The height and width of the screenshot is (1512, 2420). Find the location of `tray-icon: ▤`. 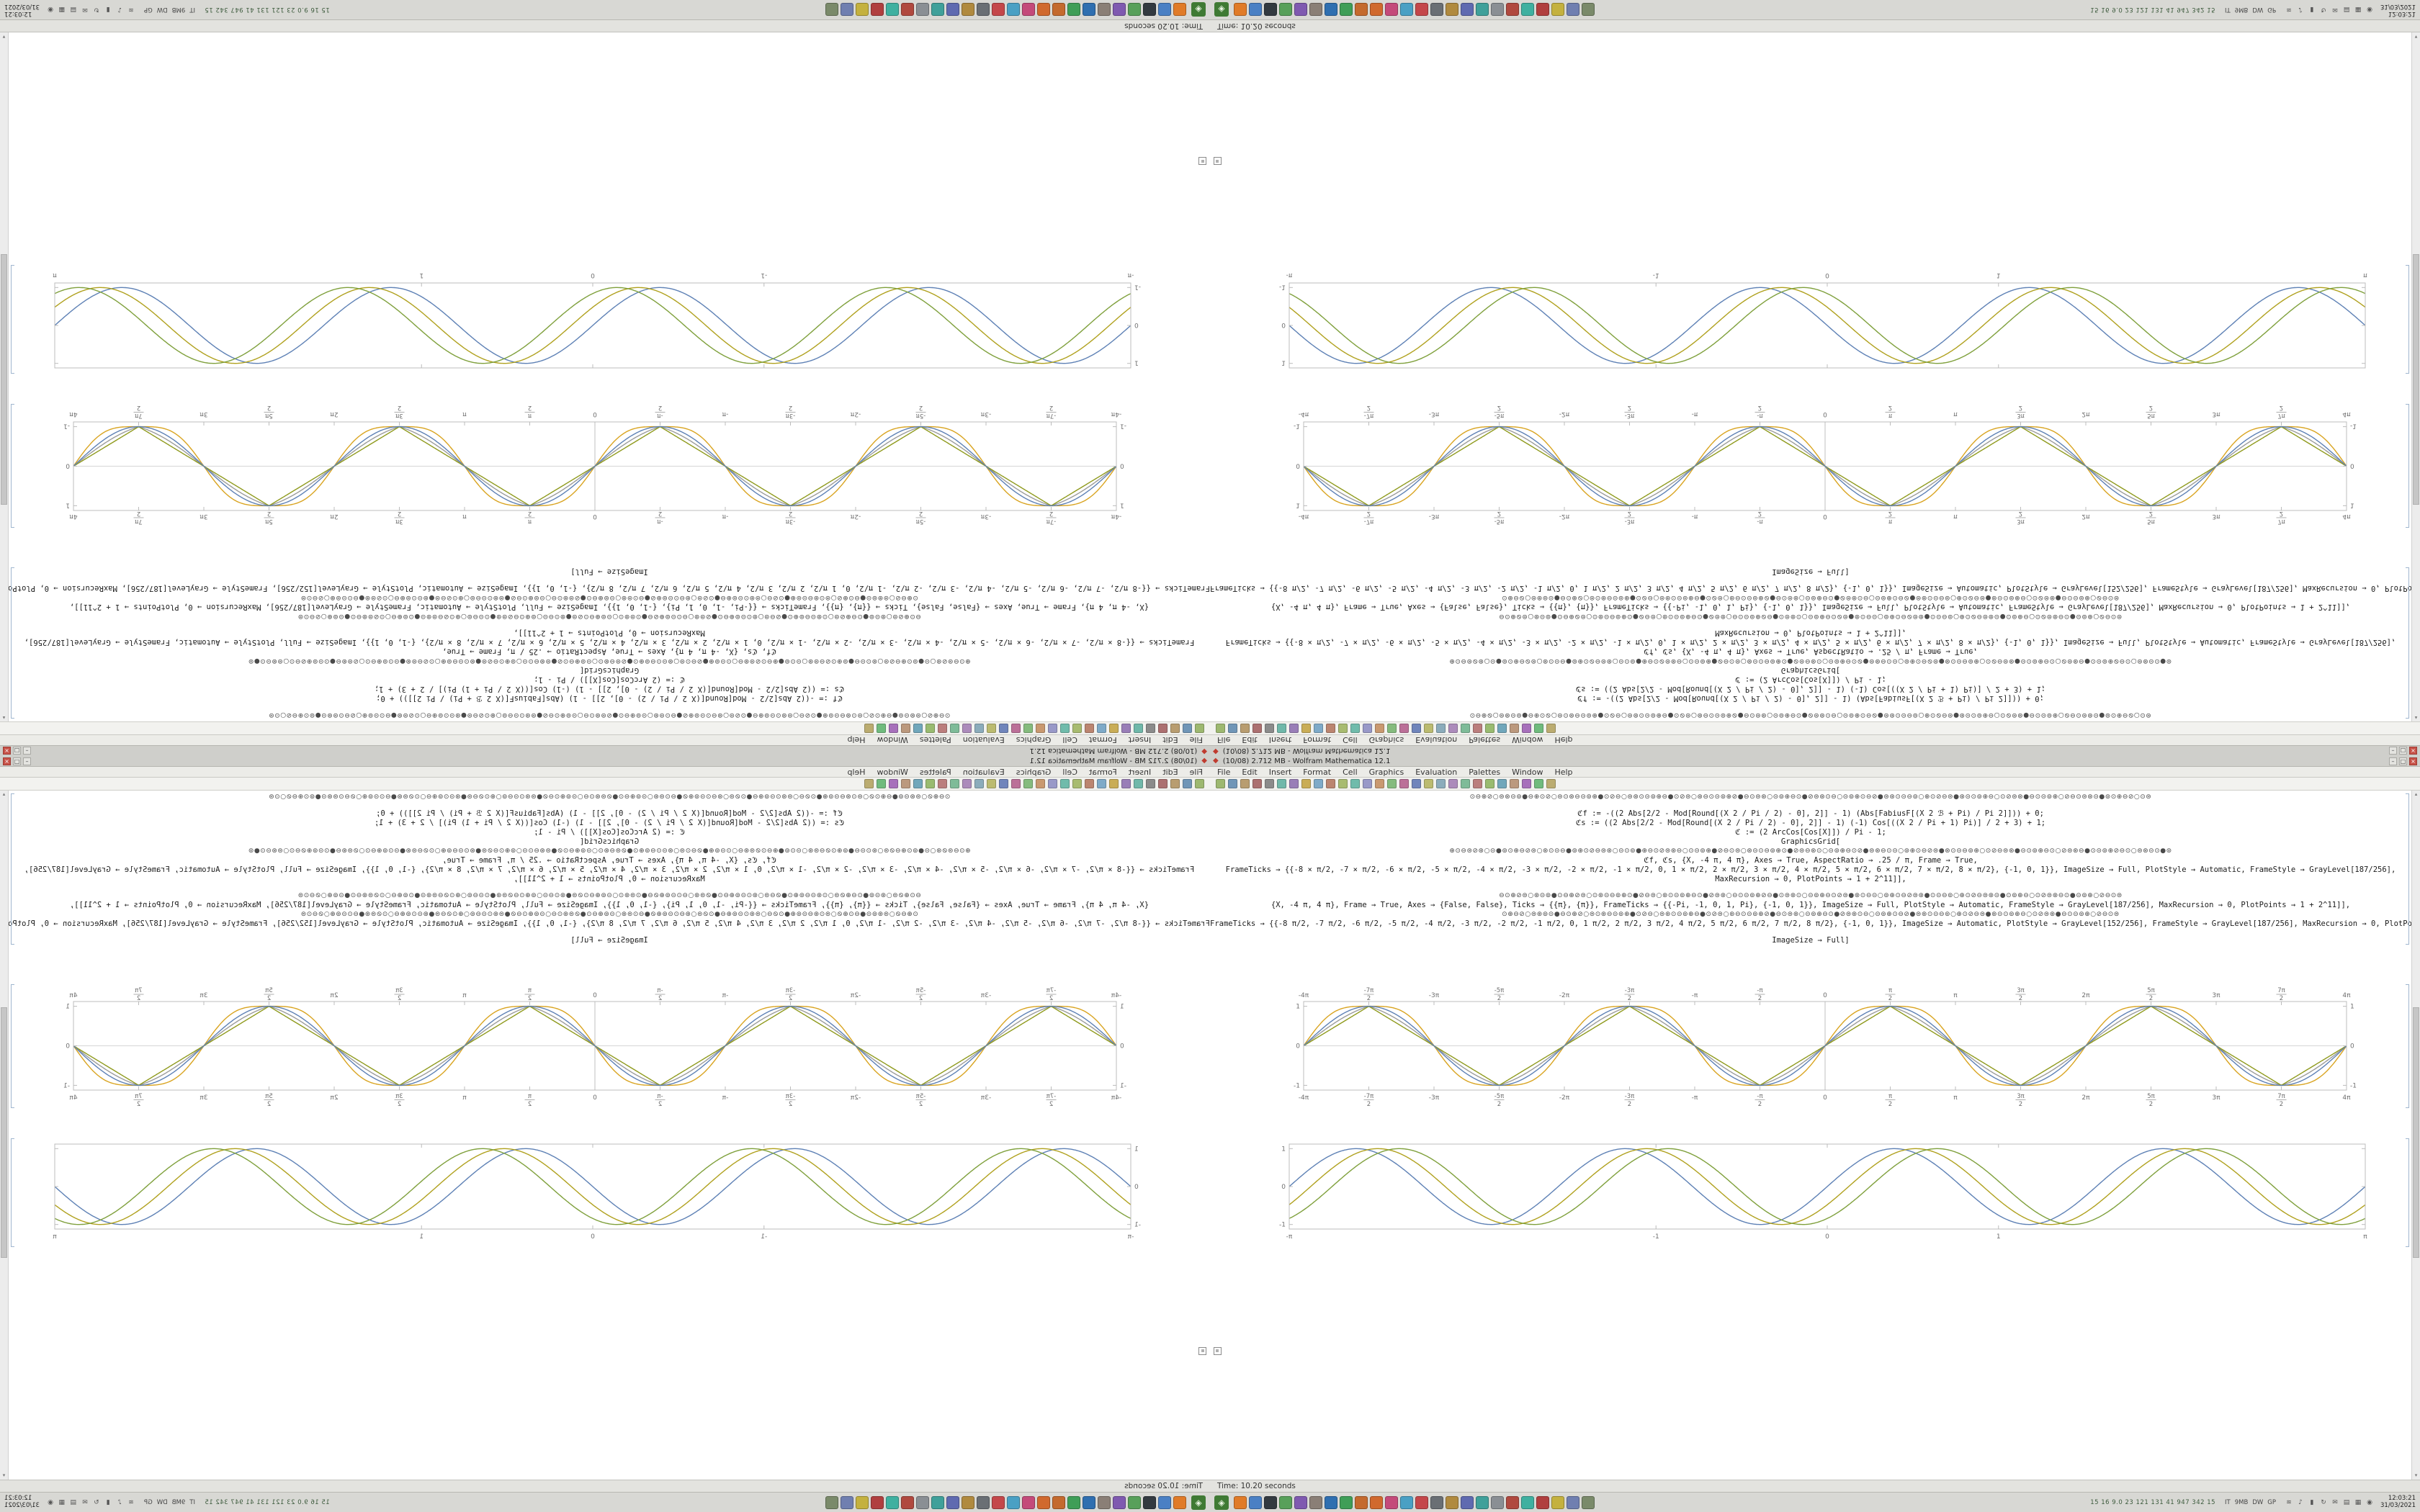

tray-icon: ▤ is located at coordinates (2346, 1502).